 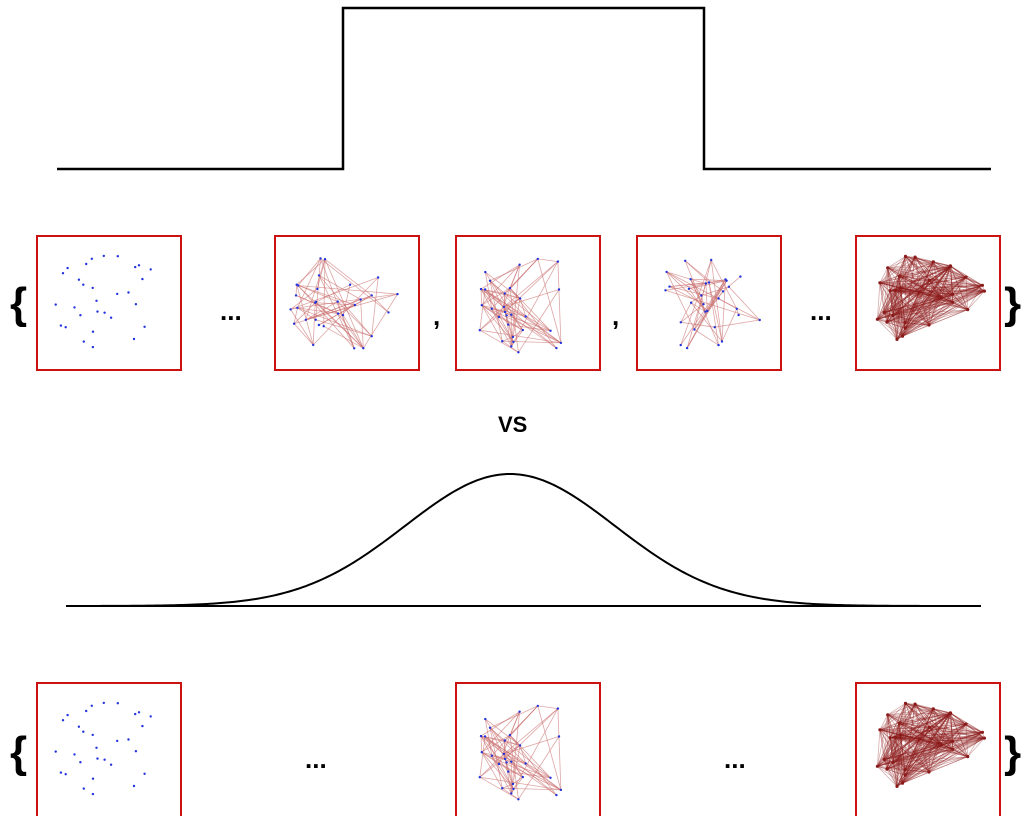 I want to click on complete-graph-panel-bottom, so click(x=928, y=749).